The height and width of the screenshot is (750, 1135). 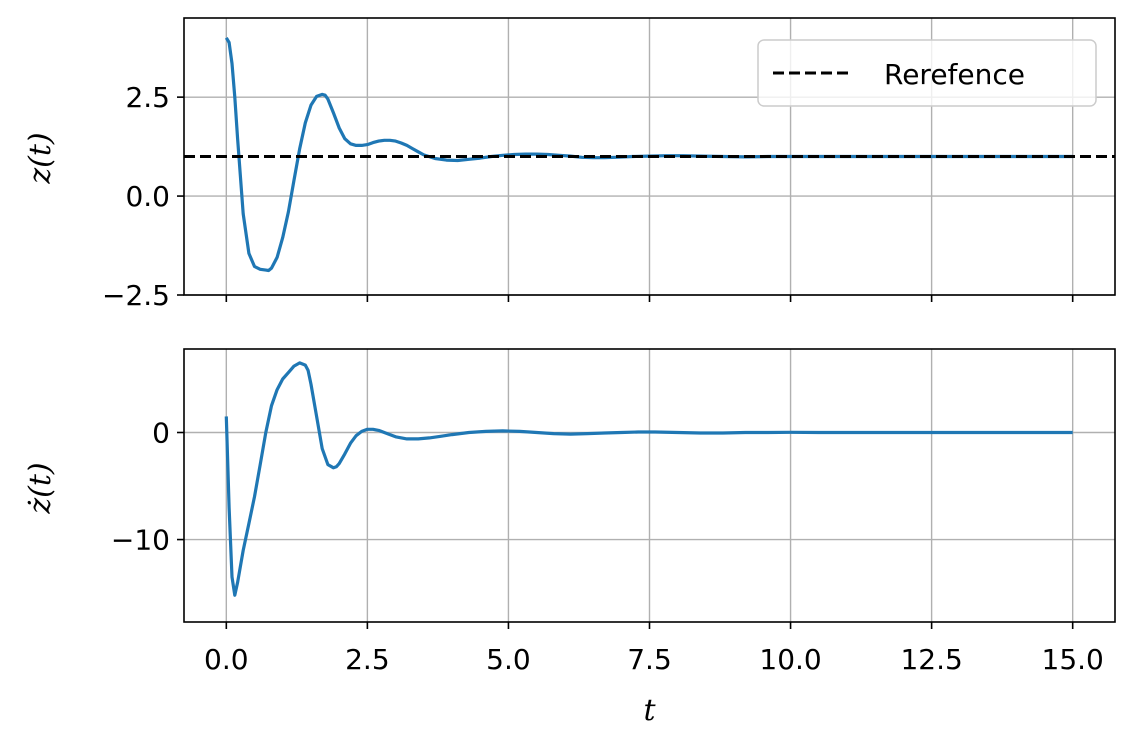 I want to click on xlabel-time: t, so click(x=649, y=710).